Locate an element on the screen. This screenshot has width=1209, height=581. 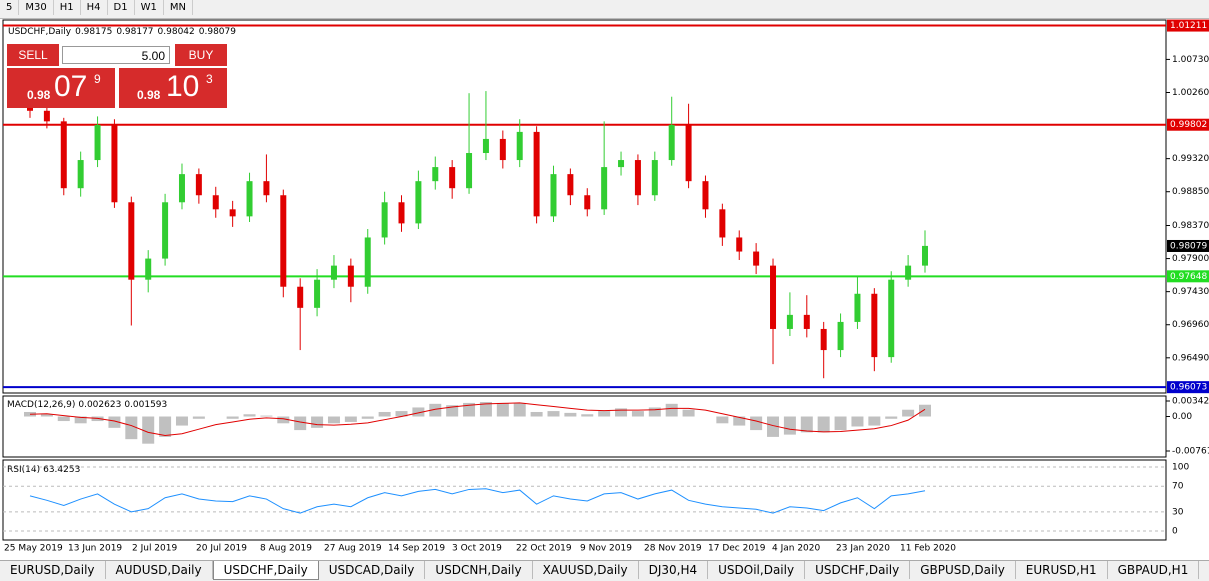
last-price-box is located at coordinates (1188, 245).